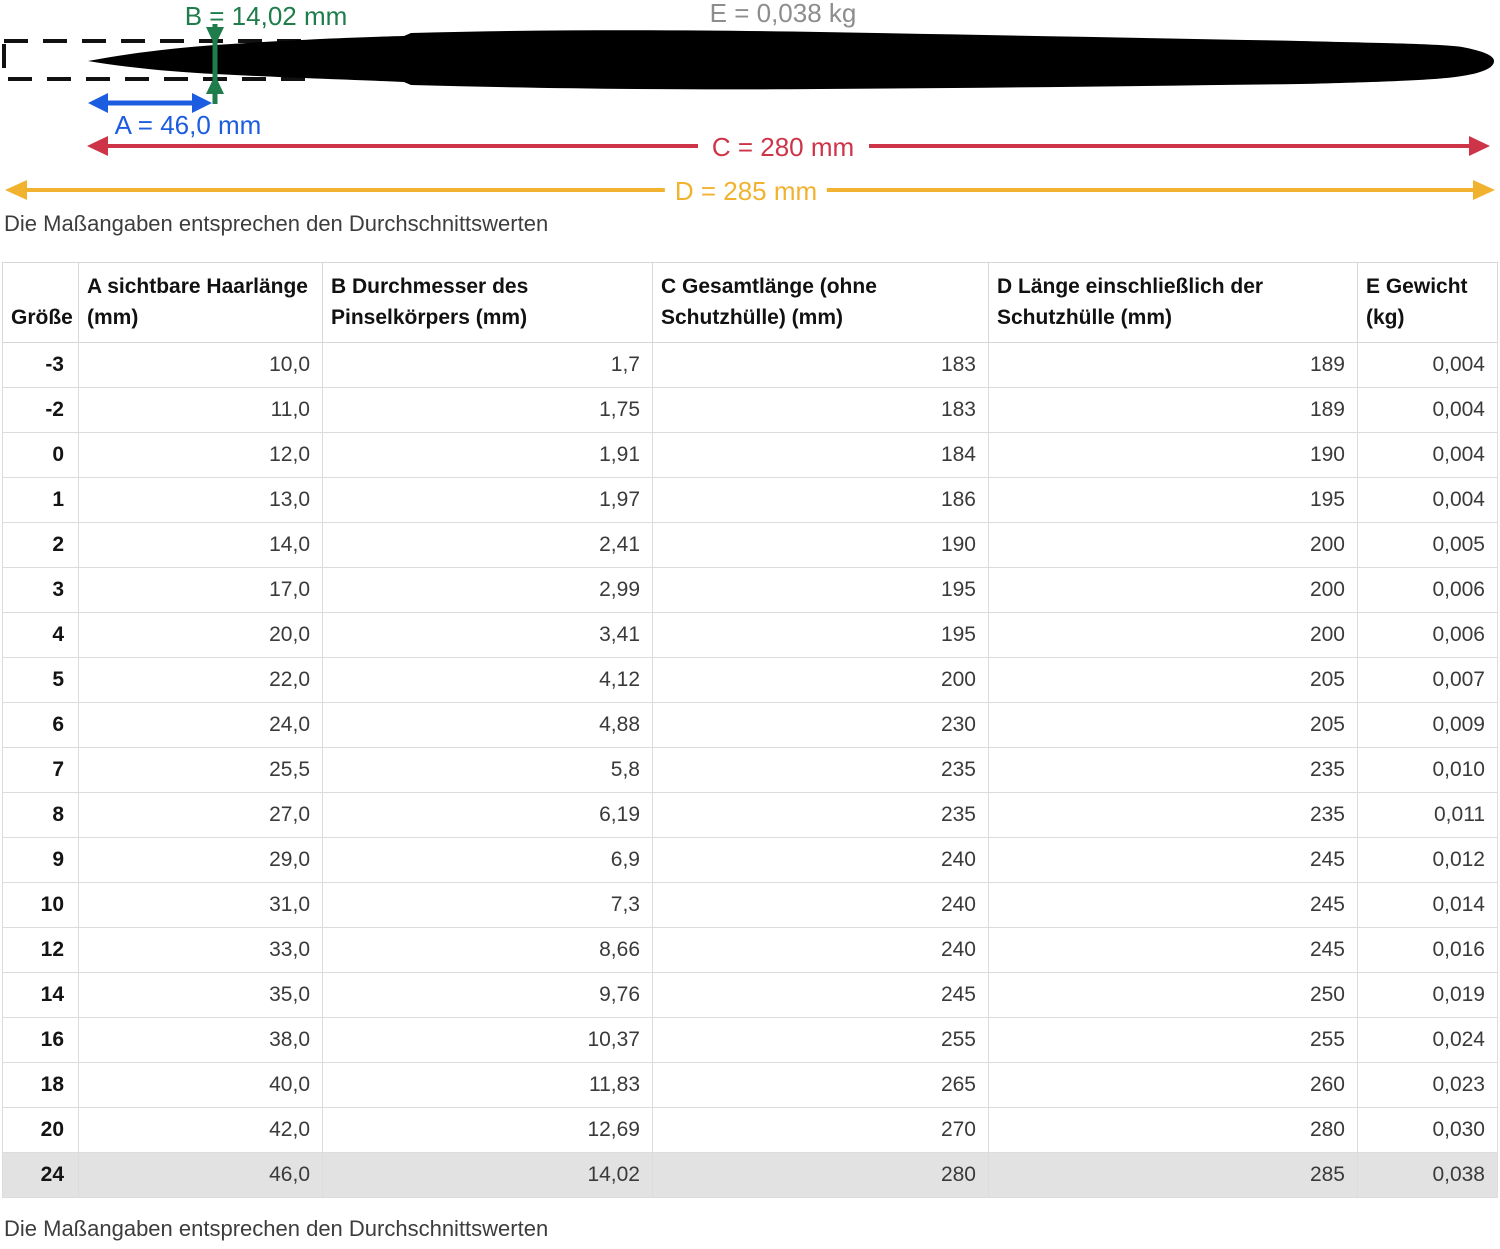 The width and height of the screenshot is (1500, 1249). What do you see at coordinates (1173, 410) in the screenshot?
I see `value-cell: 189` at bounding box center [1173, 410].